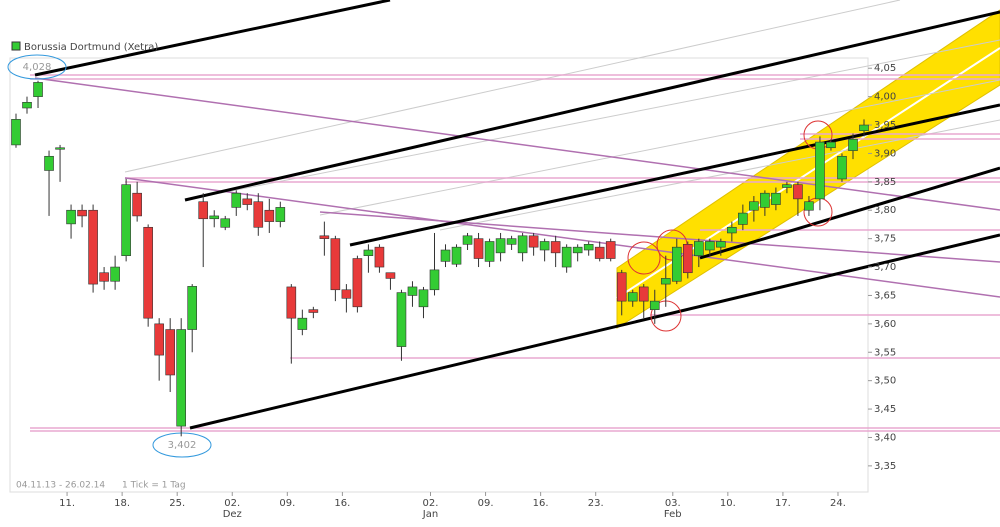  What do you see at coordinates (838, 503) in the screenshot?
I see `x-tick-label: 24.` at bounding box center [838, 503].